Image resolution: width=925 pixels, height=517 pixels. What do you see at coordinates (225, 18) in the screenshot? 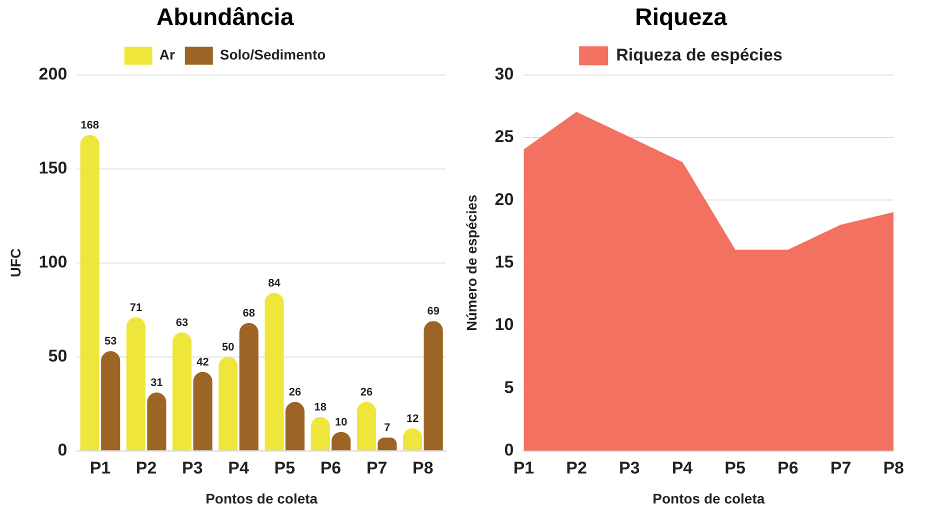
I see `chart-title: Abundância` at bounding box center [225, 18].